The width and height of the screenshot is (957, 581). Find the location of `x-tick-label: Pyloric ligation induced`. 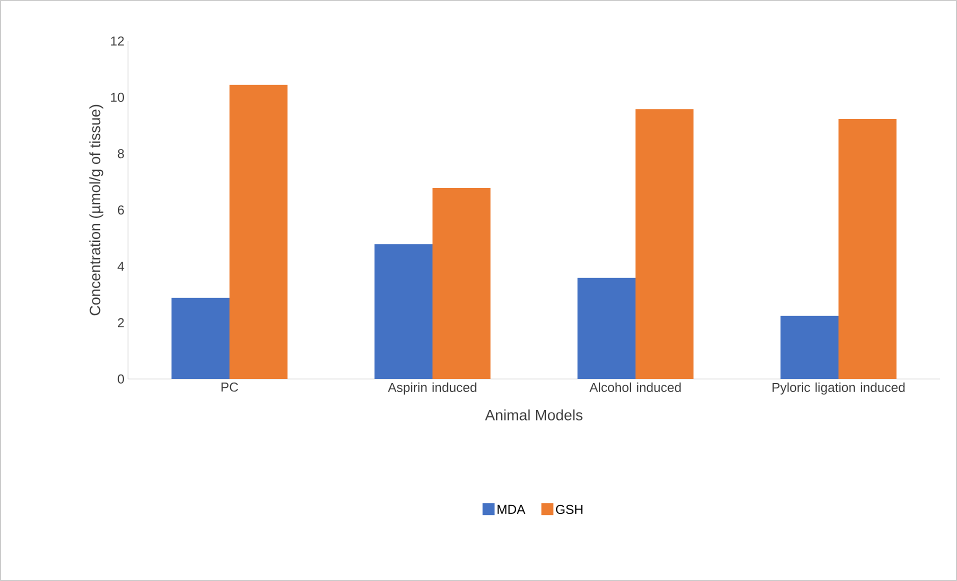

x-tick-label: Pyloric ligation induced is located at coordinates (838, 388).